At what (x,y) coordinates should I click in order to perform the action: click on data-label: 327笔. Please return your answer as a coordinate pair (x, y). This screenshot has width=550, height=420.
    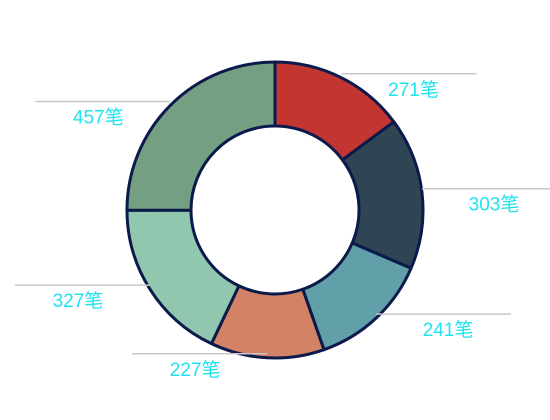
    Looking at the image, I should click on (78, 301).